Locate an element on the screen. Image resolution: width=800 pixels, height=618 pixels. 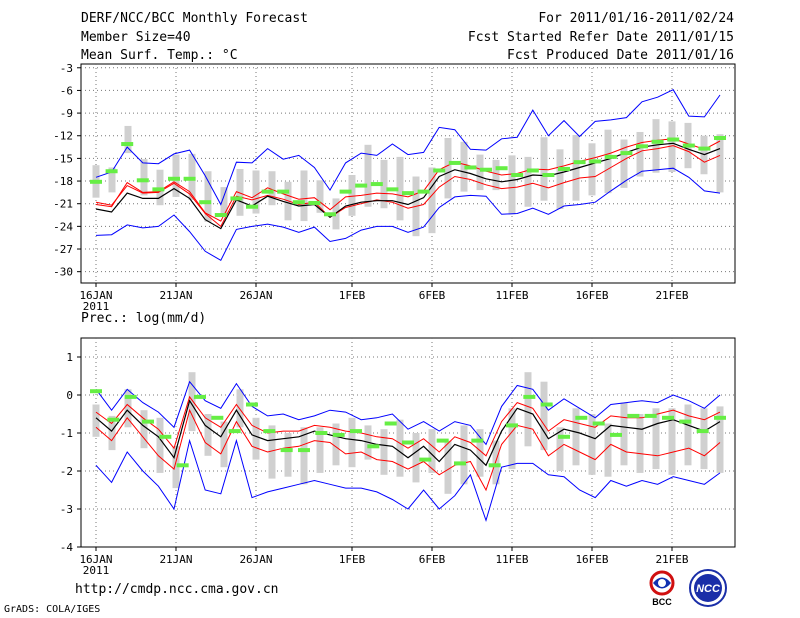
prec-y-tick-label: -2 is located at coordinates (66, 471).